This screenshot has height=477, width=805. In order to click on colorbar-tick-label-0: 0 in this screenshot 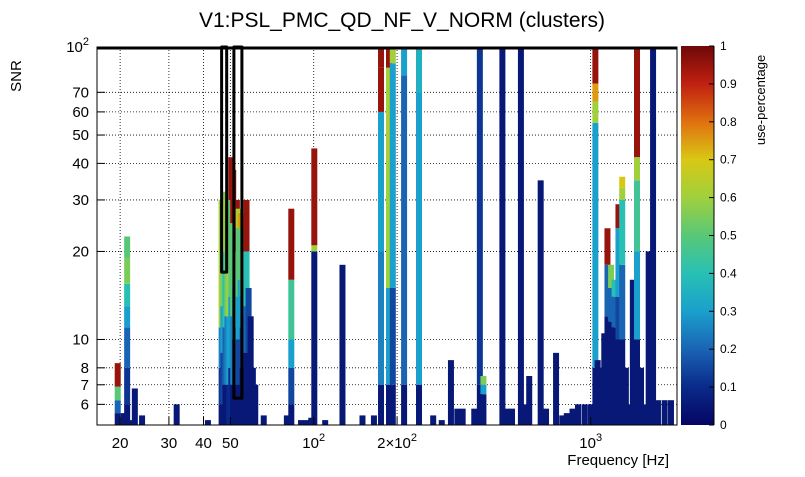, I will do `click(723, 425)`.